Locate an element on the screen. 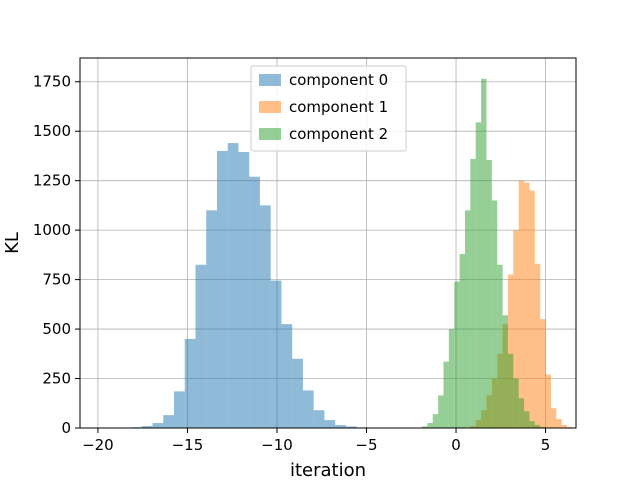 This screenshot has height=480, width=640. y-tick-label: 1500 is located at coordinates (52, 131).